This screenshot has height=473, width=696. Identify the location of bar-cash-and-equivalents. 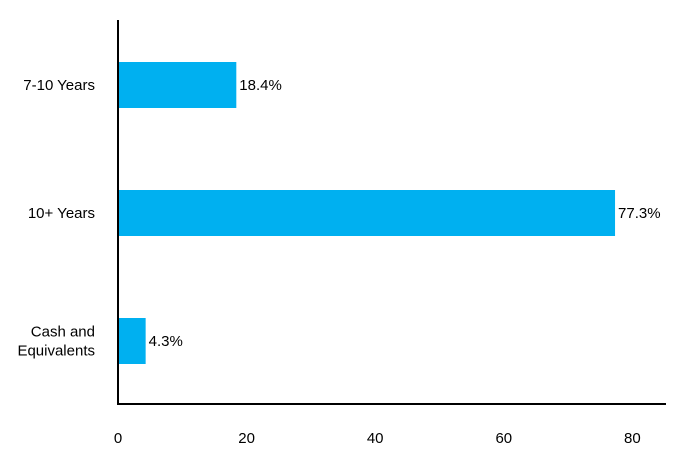
(132, 341).